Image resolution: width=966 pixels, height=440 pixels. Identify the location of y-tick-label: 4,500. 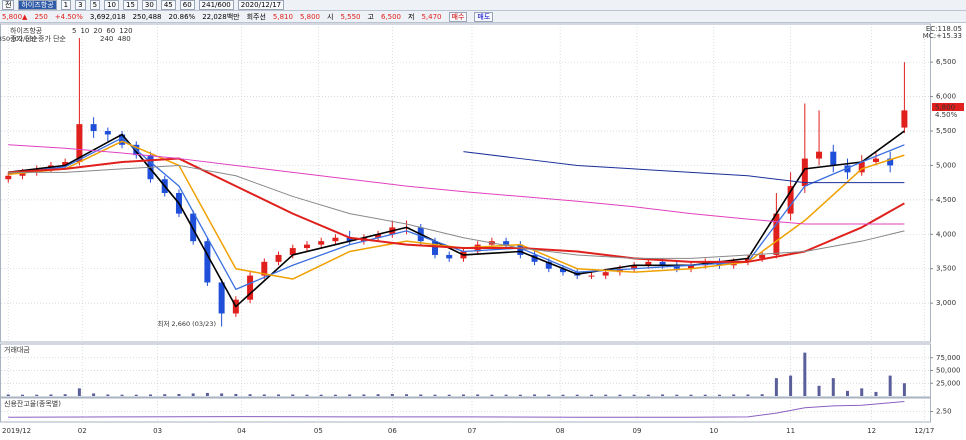
(946, 200).